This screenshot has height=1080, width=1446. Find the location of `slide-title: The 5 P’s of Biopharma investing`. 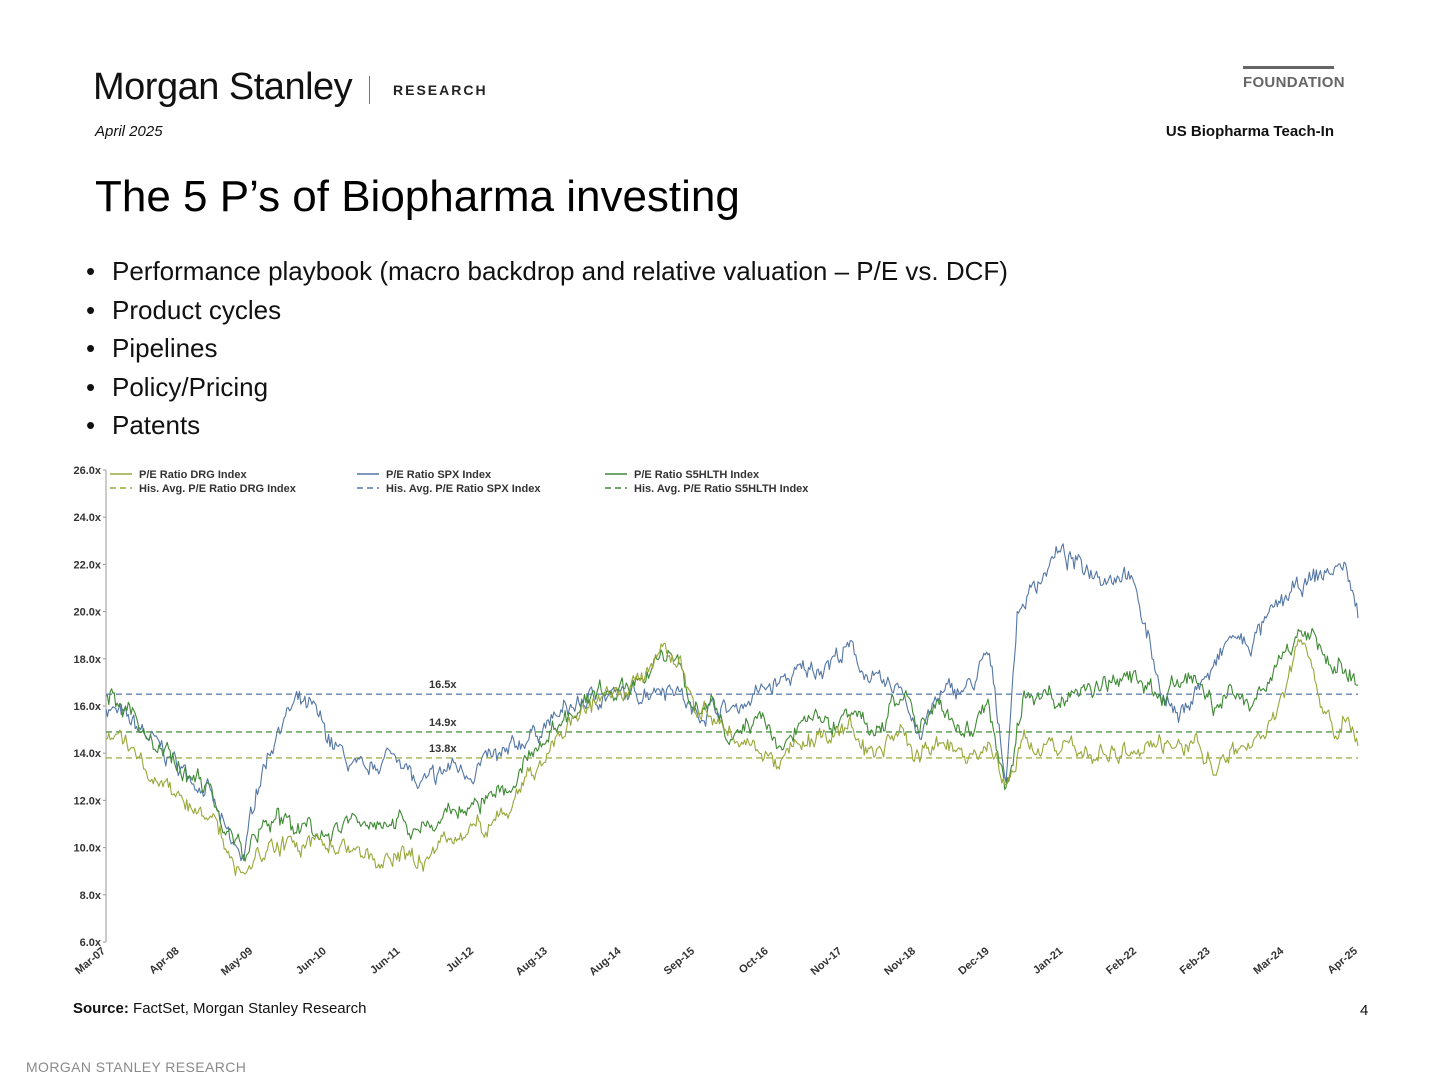

slide-title: The 5 P’s of Biopharma investing is located at coordinates (417, 196).